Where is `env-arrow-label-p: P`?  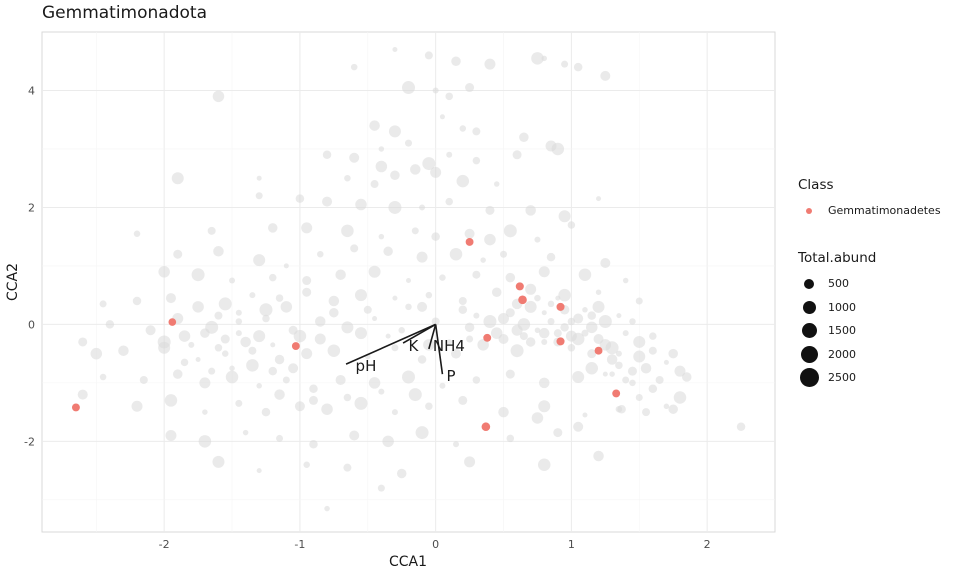
env-arrow-label-p: P is located at coordinates (451, 376).